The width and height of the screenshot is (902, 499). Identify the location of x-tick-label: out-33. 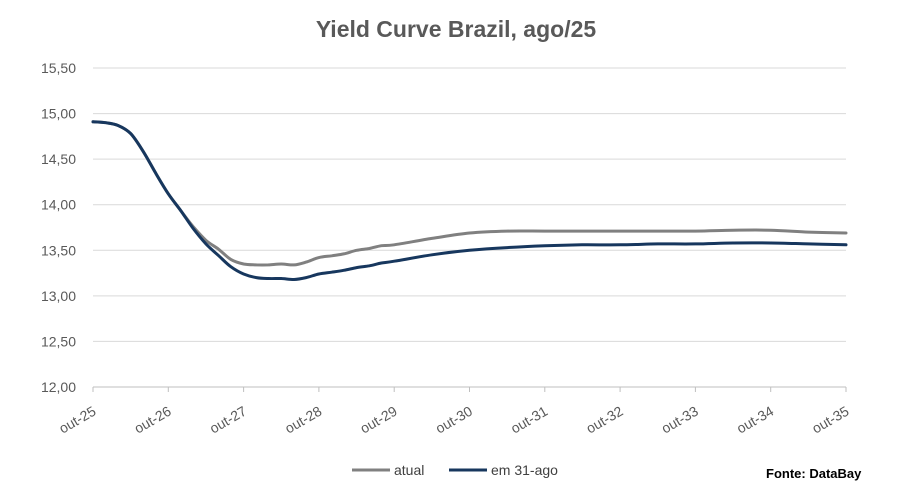
(680, 420).